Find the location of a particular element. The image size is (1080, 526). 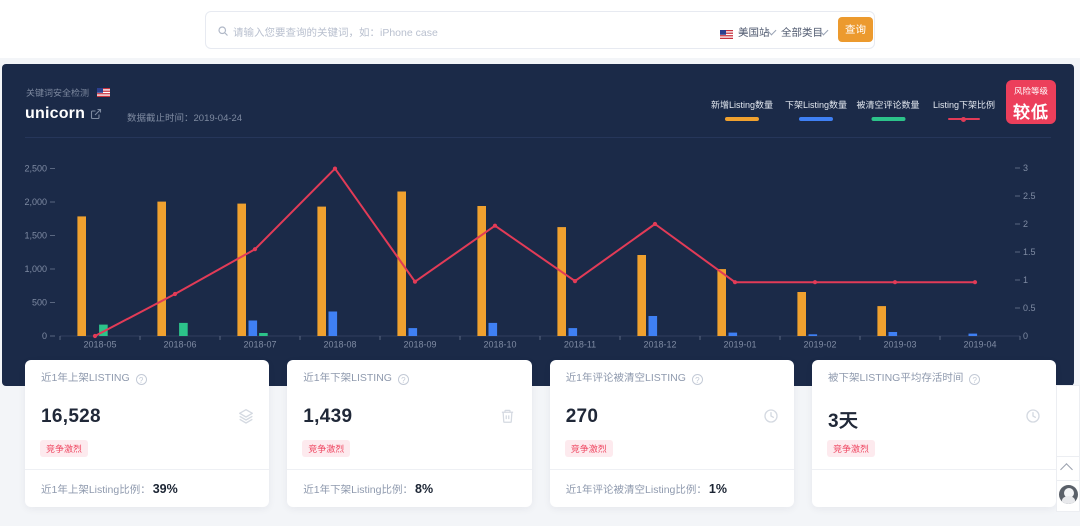

svg-text: 3 is located at coordinates (1025, 168).